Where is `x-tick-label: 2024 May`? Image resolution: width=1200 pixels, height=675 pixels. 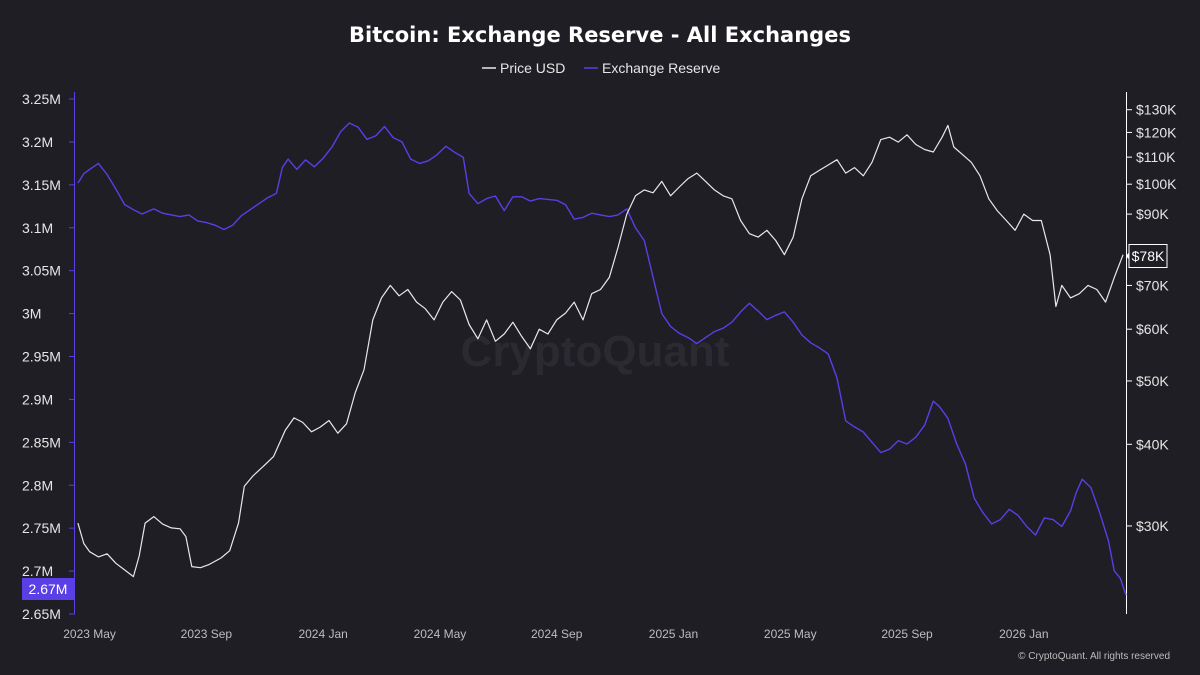
x-tick-label: 2024 May is located at coordinates (440, 634).